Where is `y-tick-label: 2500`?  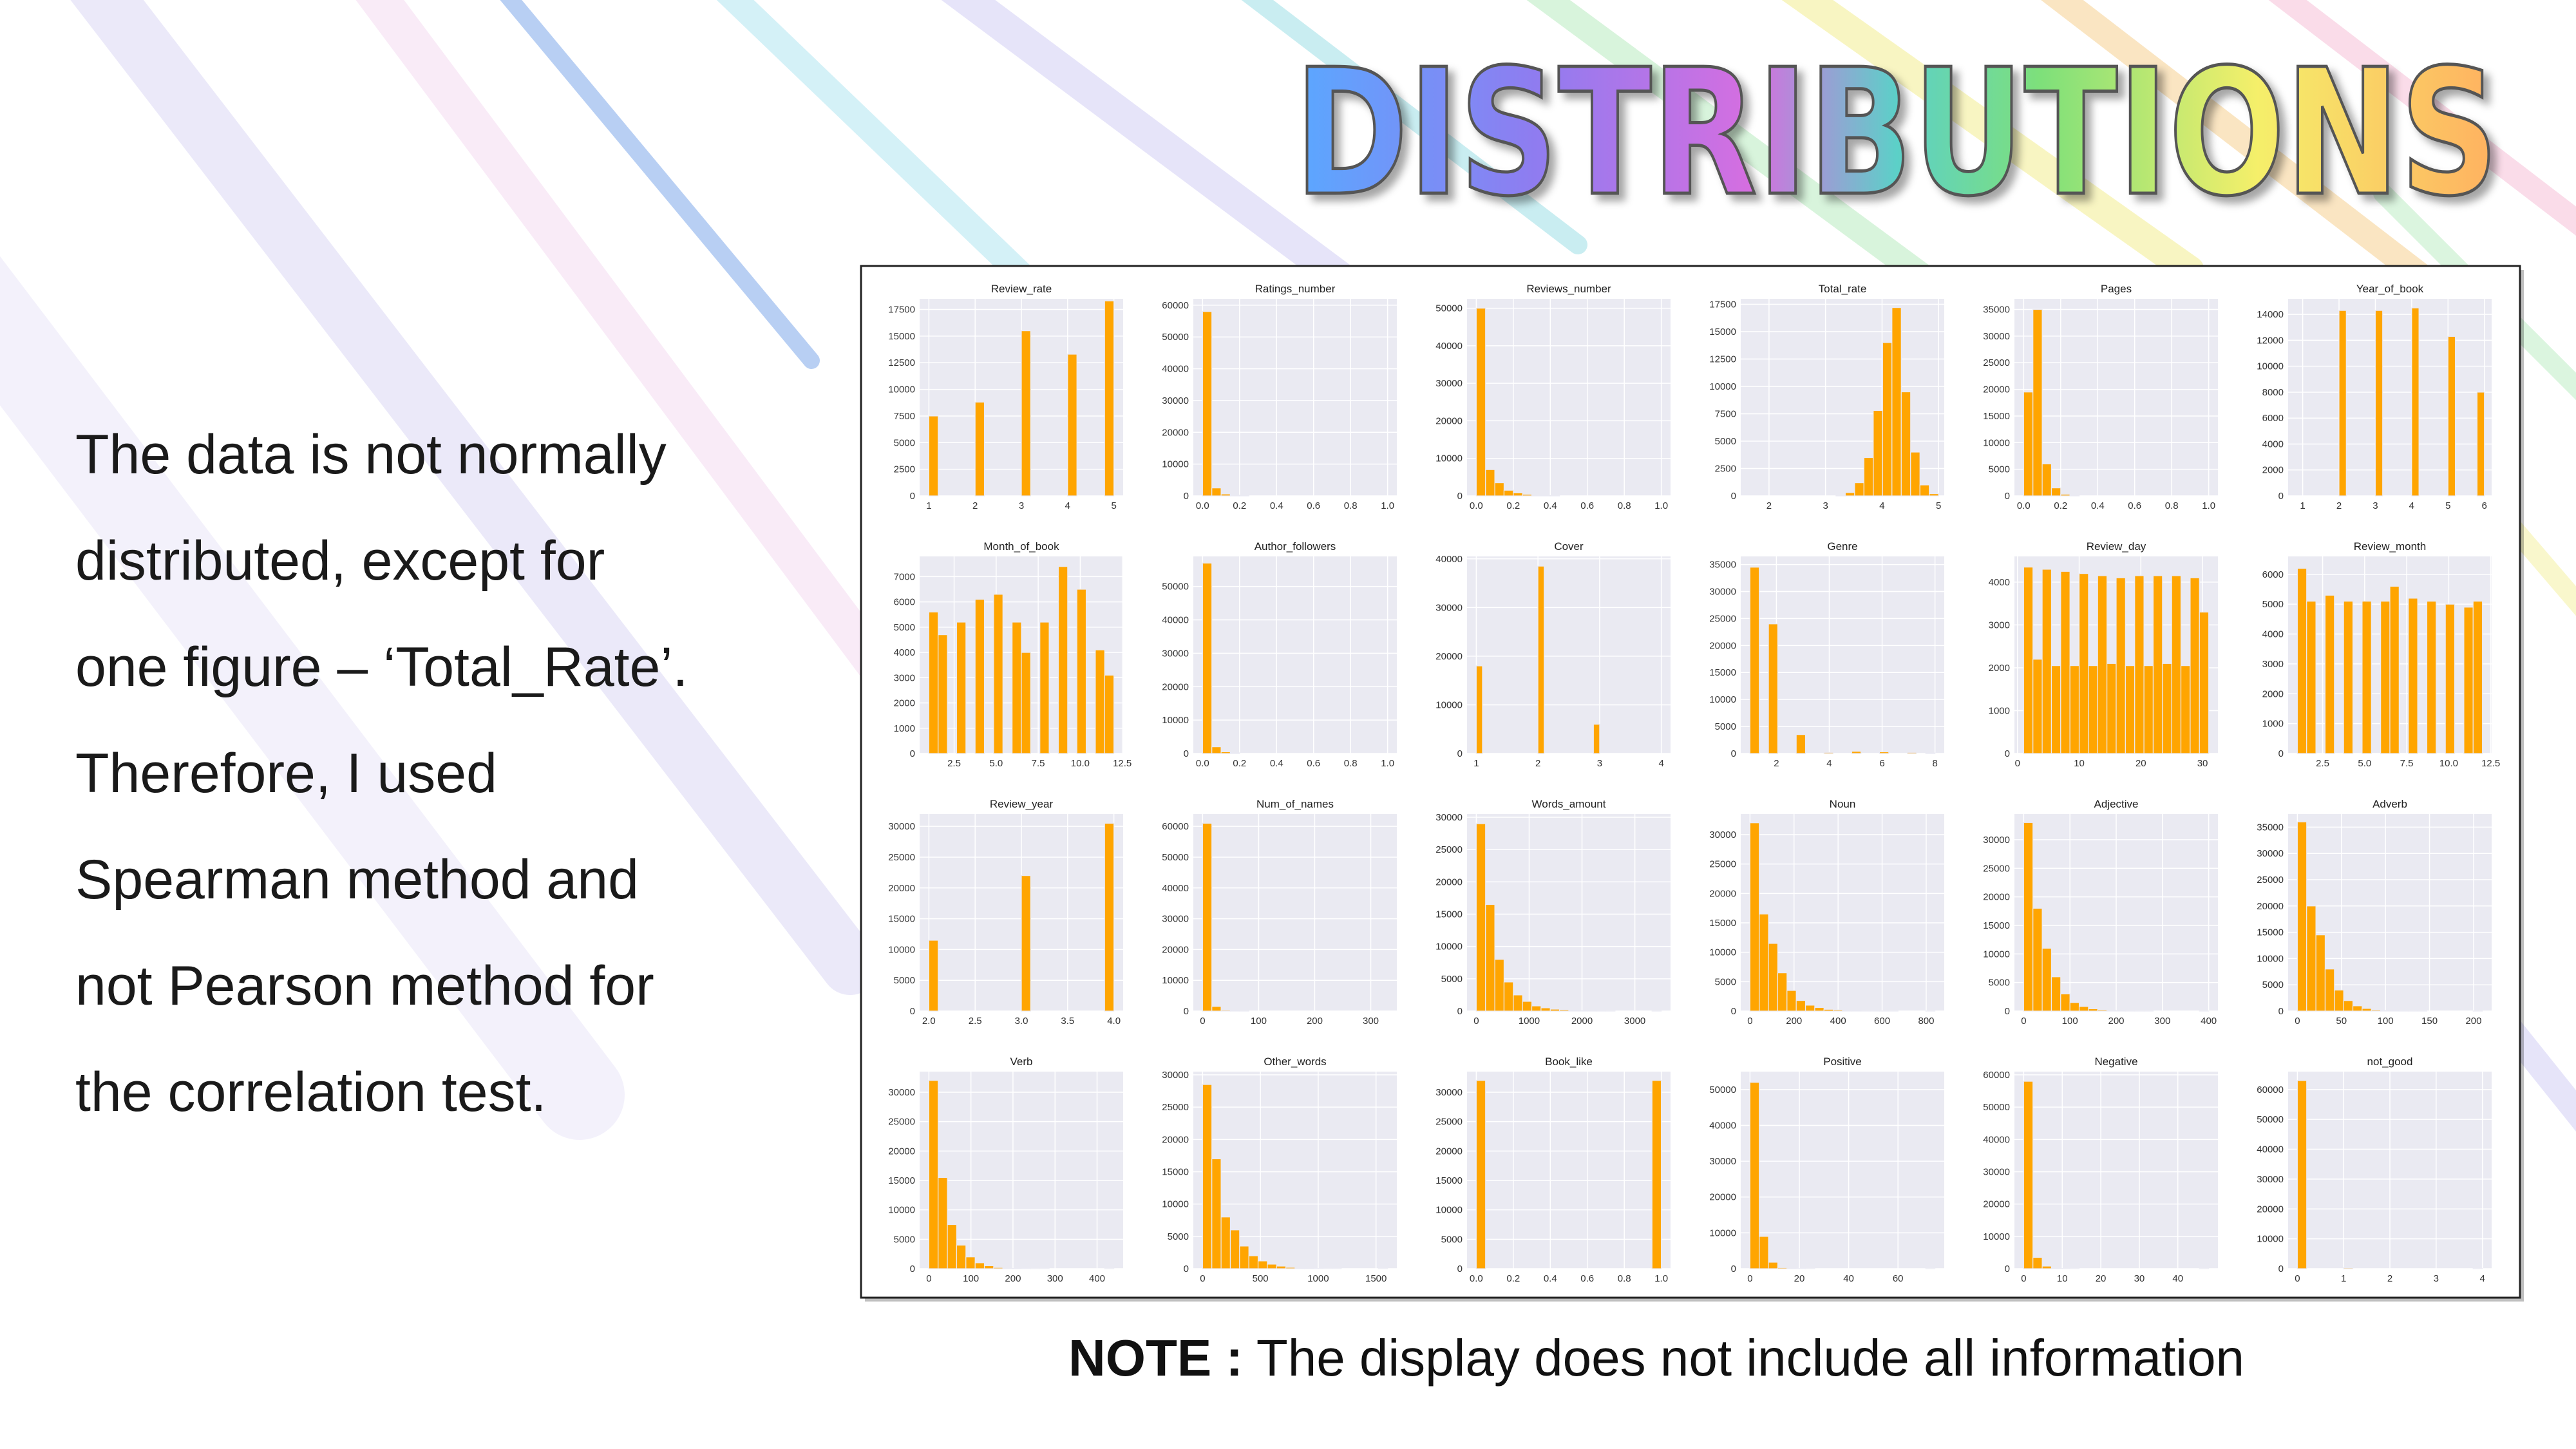 y-tick-label: 2500 is located at coordinates (905, 469).